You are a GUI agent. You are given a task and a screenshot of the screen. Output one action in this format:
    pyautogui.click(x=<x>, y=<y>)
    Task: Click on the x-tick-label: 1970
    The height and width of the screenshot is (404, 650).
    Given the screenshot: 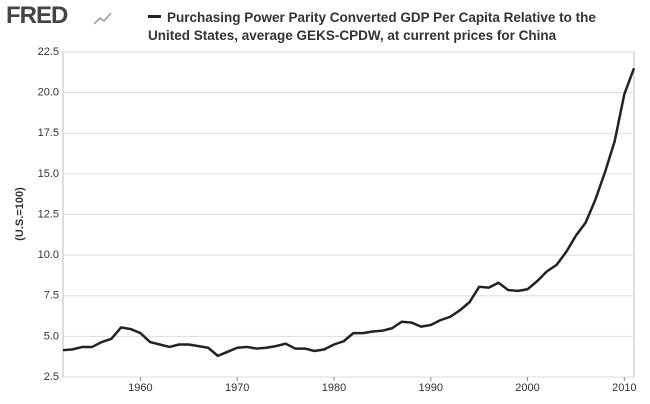 What is the action you would take?
    pyautogui.click(x=237, y=388)
    